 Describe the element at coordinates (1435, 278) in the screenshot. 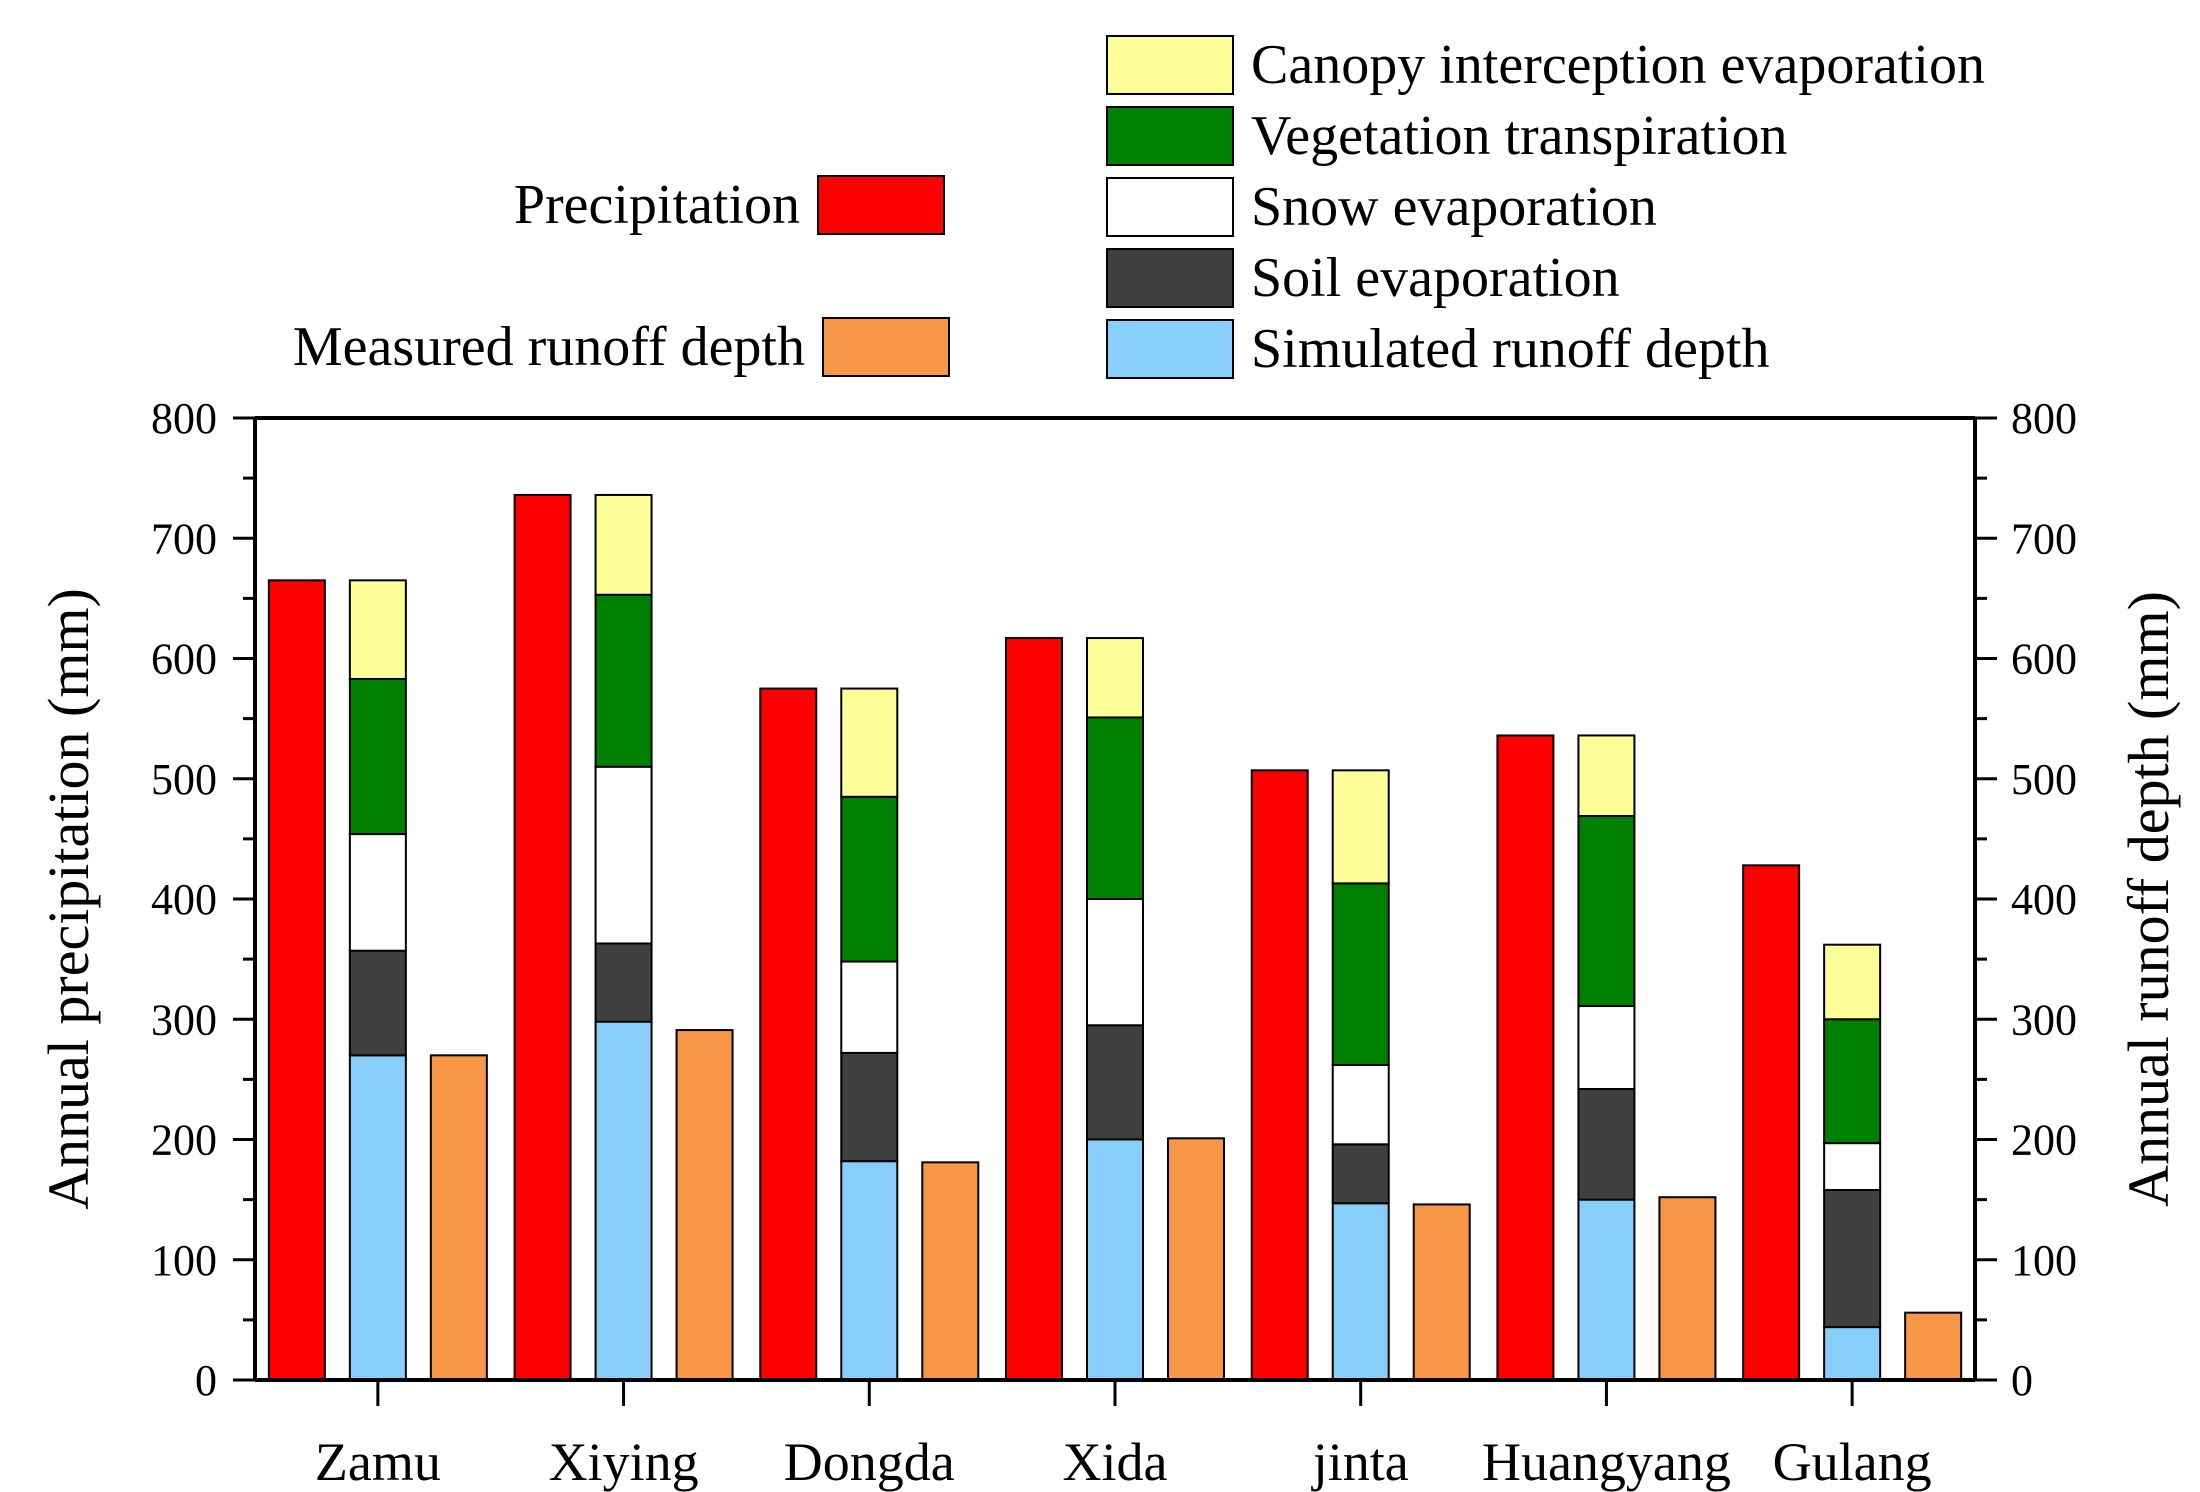

I see `legend-label-soil: Soil evaporation` at that location.